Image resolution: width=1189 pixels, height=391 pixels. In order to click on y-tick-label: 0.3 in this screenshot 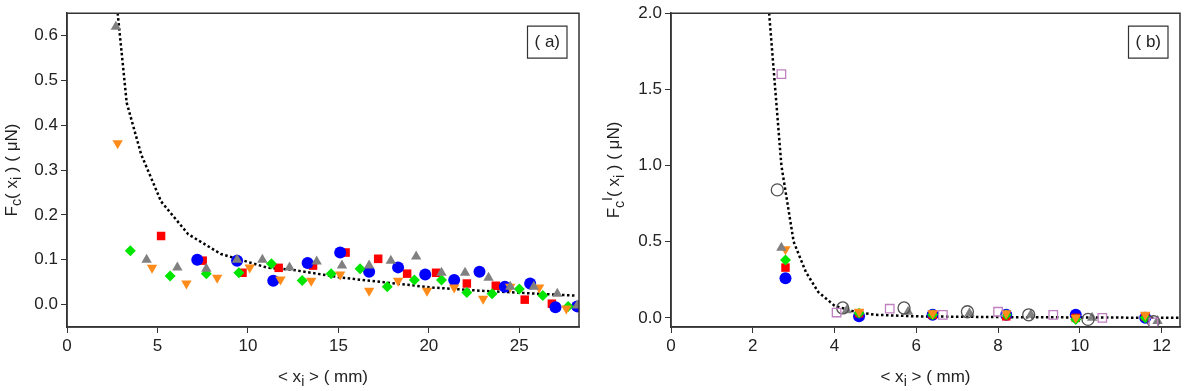, I will do `click(46, 169)`.